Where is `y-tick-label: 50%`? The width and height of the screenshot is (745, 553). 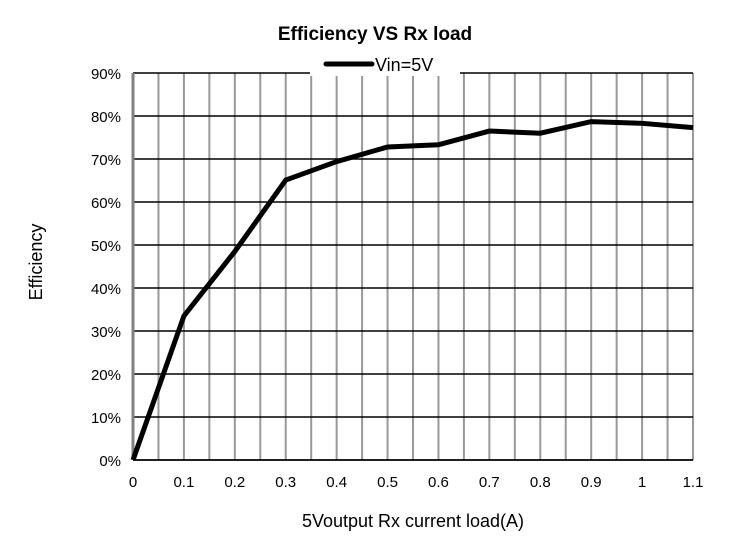 y-tick-label: 50% is located at coordinates (106, 246).